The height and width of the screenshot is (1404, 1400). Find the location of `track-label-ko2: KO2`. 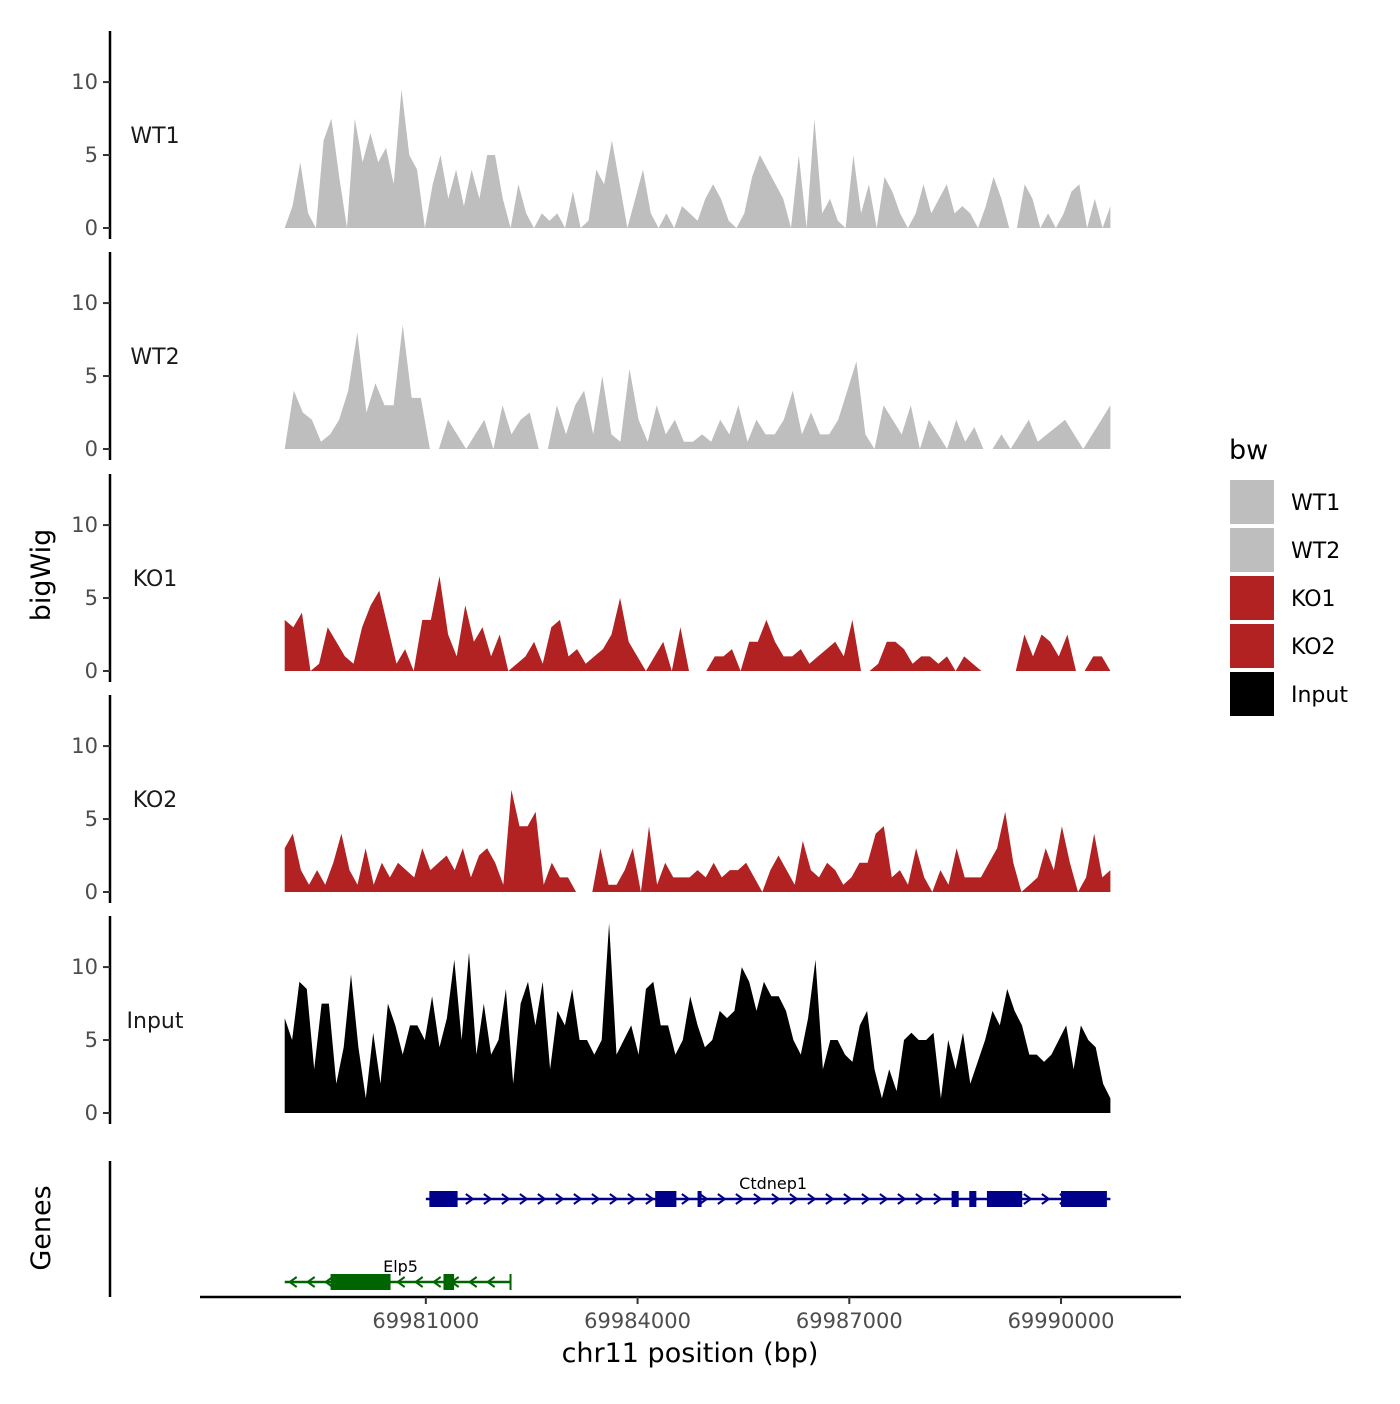

track-label-ko2: KO2 is located at coordinates (155, 800).